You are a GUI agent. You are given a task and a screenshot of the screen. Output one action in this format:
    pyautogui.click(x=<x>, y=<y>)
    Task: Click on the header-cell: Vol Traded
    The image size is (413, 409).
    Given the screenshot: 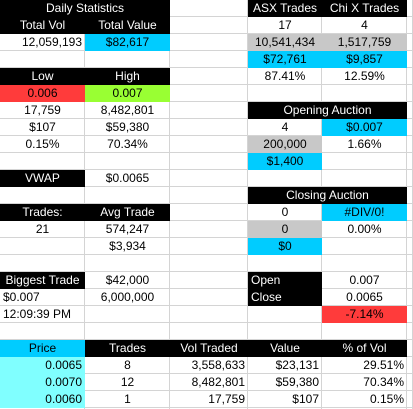 What is the action you would take?
    pyautogui.click(x=209, y=348)
    